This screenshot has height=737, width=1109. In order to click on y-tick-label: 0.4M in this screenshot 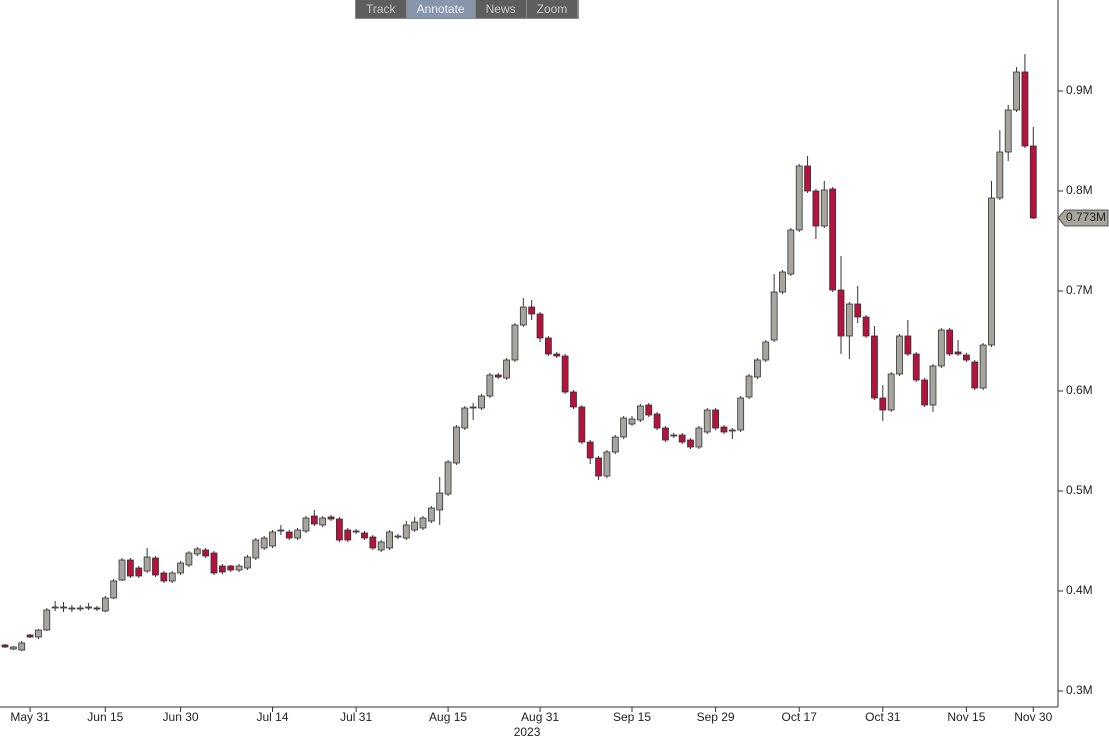, I will do `click(1079, 590)`.